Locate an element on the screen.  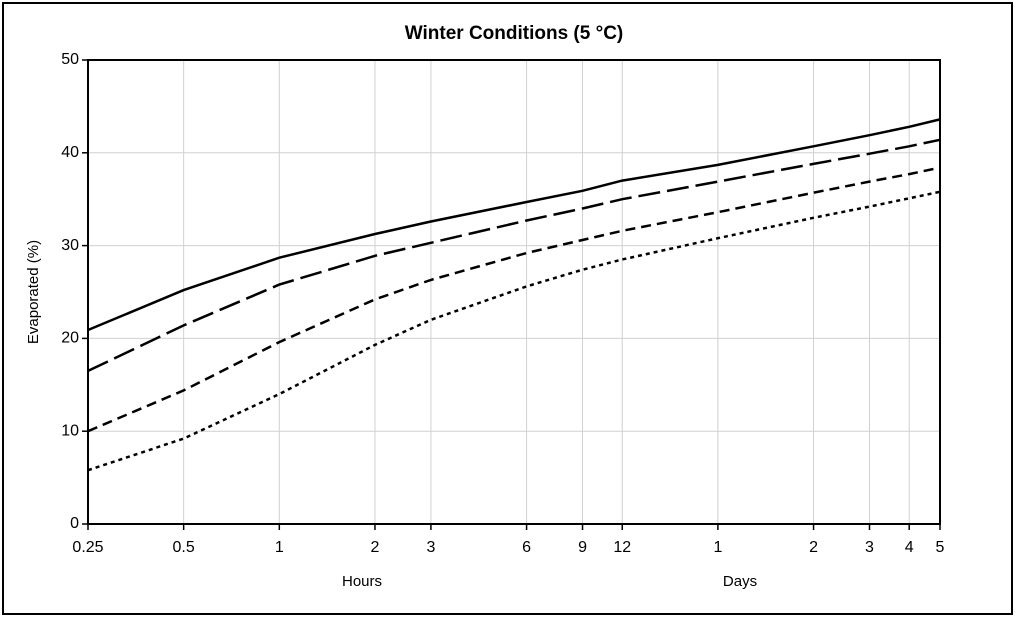
x-tick-label: 0.25 is located at coordinates (87, 547).